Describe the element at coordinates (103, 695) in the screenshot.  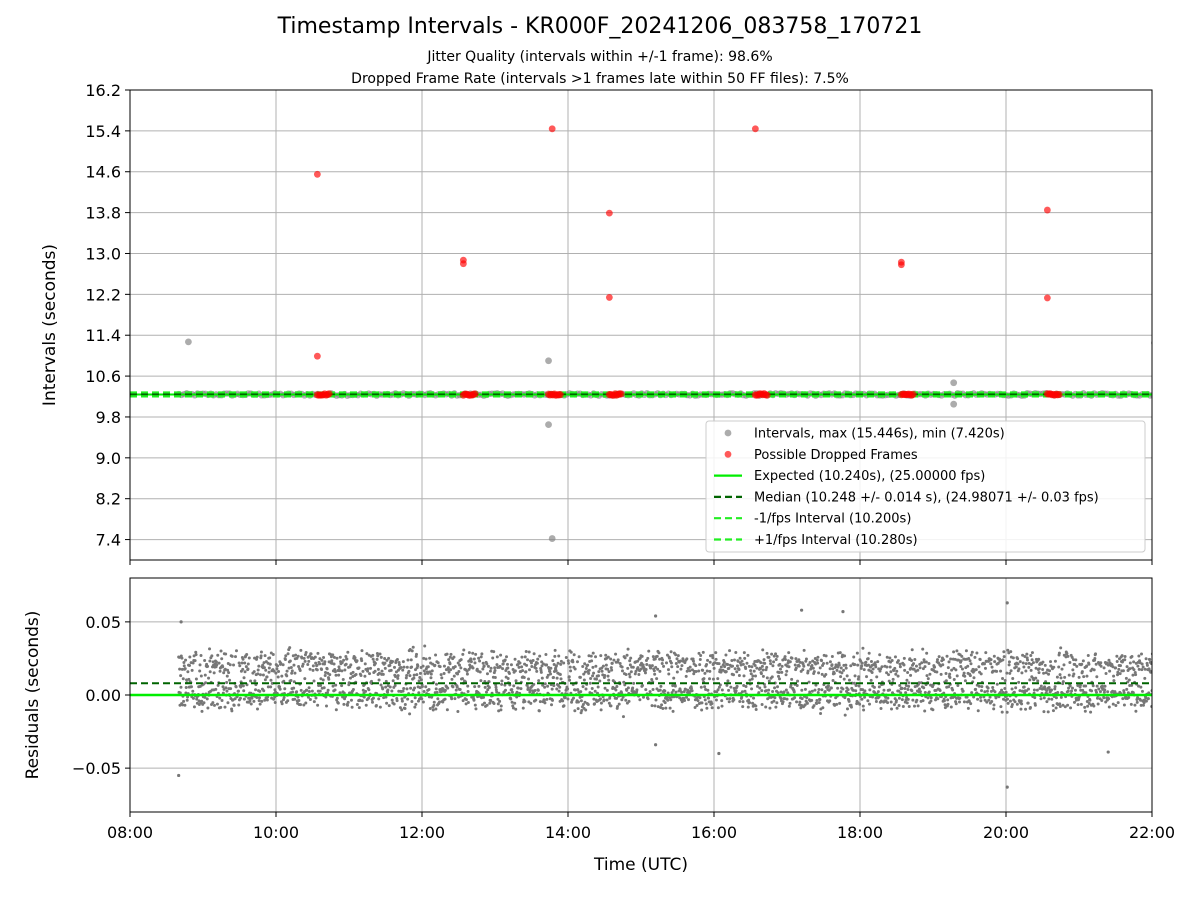
I see `y-tick-label: 0.00` at that location.